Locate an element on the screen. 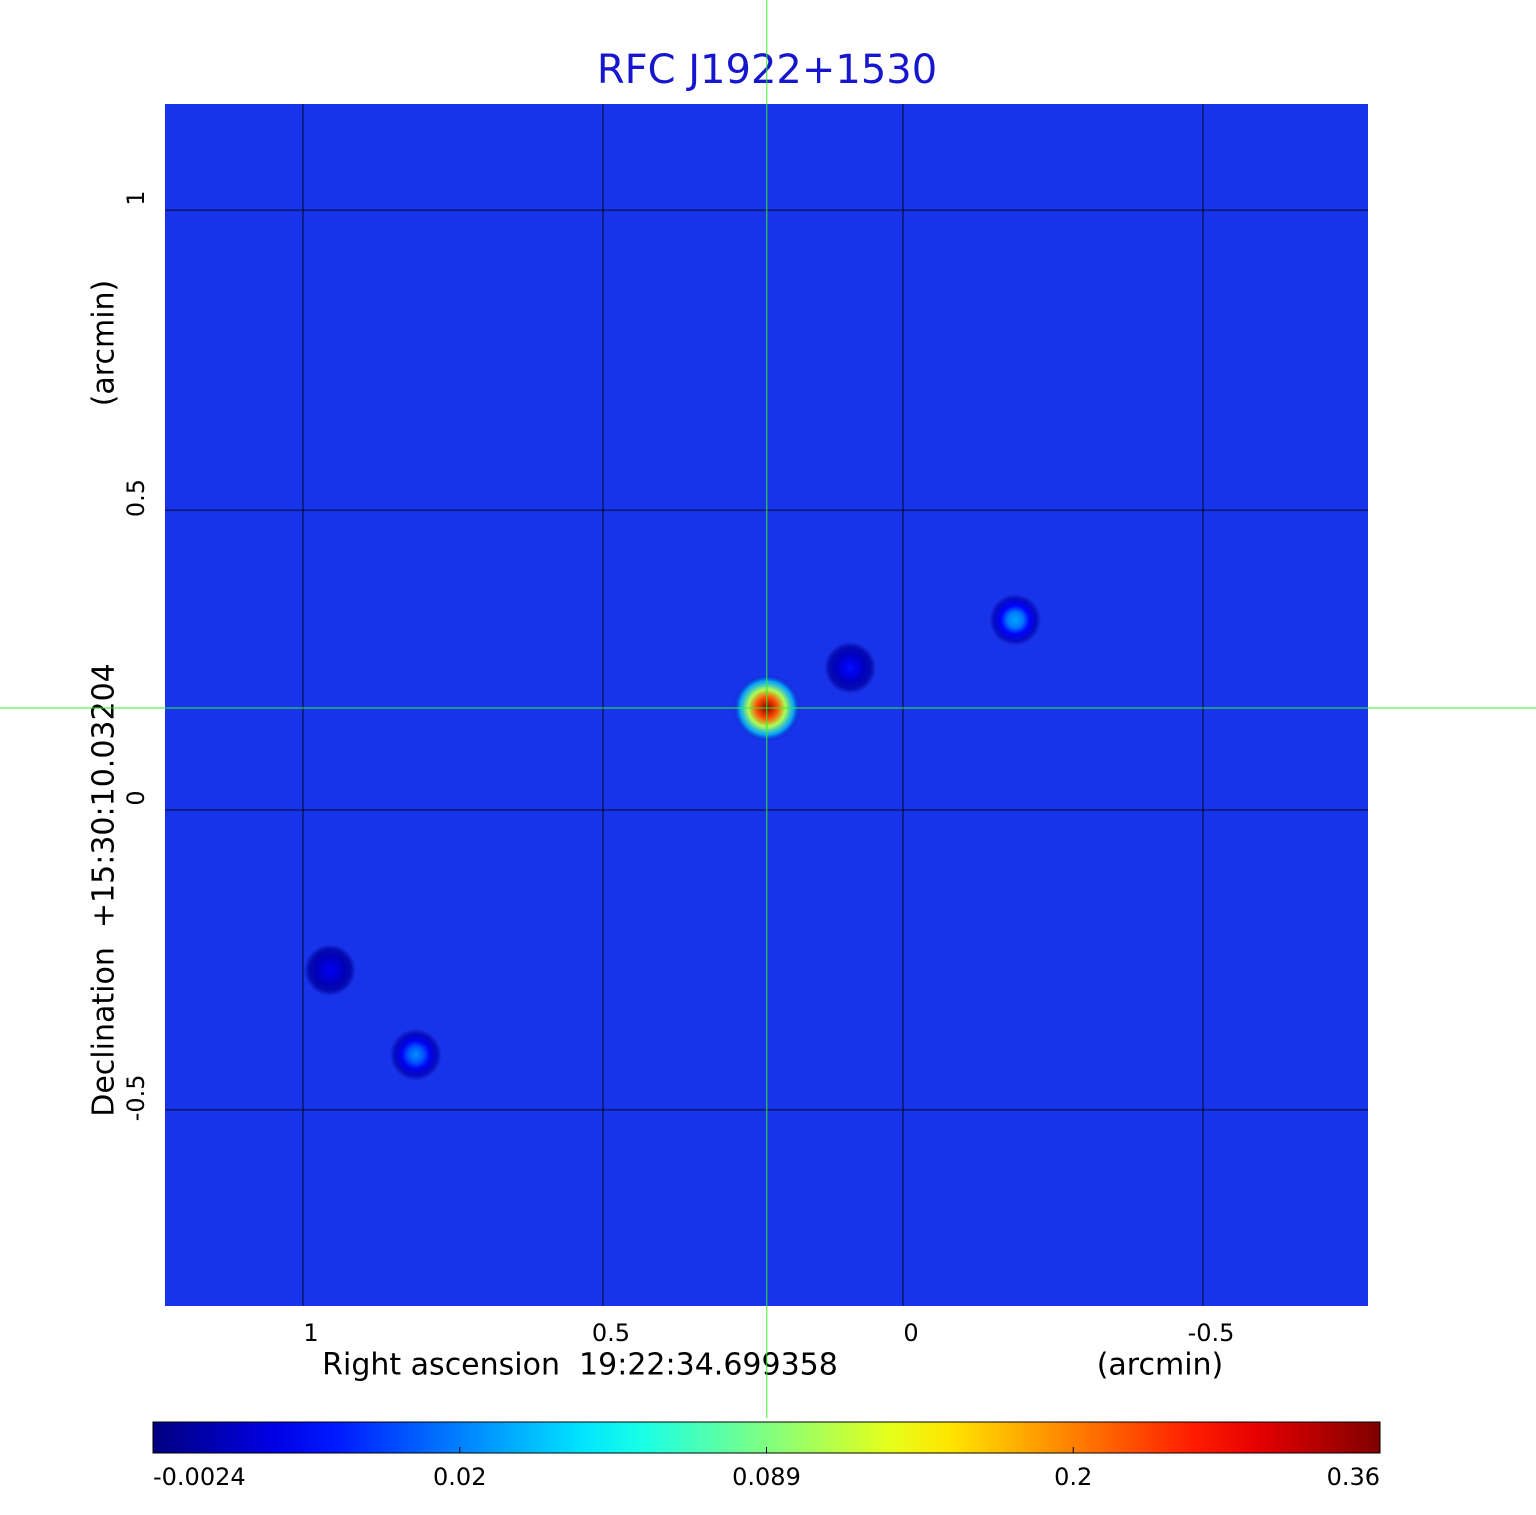 This screenshot has width=1536, height=1515. y-axis-unit: (arcmin) is located at coordinates (104, 343).